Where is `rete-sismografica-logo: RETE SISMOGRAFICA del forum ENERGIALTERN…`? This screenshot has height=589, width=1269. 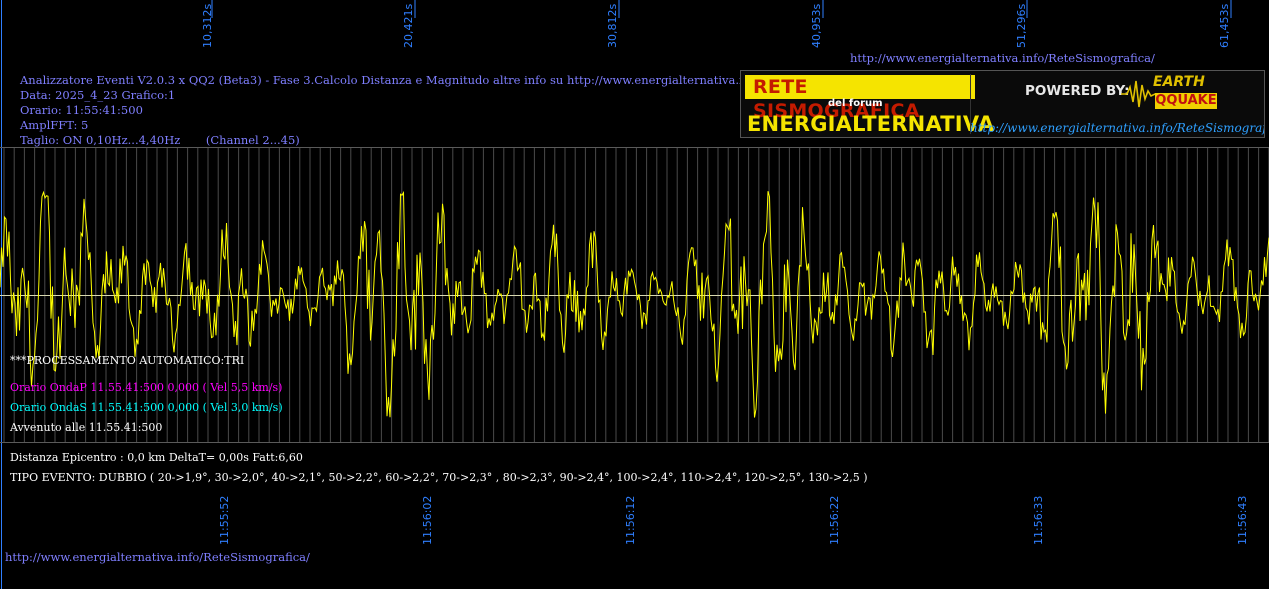 rete-sismografica-logo: RETE SISMOGRAFICA del forum ENERGIALTERN… is located at coordinates (1002, 104).